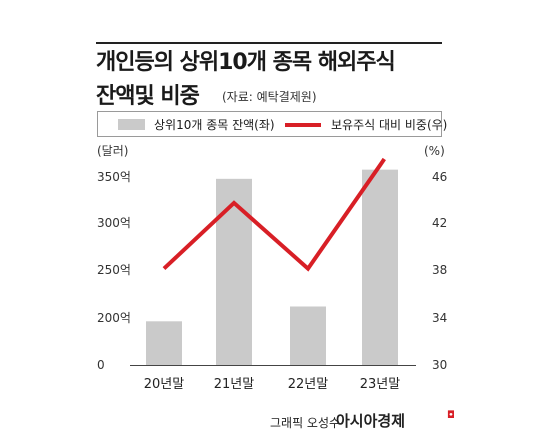 This screenshot has width=550, height=438. Describe the element at coordinates (114, 223) in the screenshot. I see `y-left-tick-label: 300억` at that location.